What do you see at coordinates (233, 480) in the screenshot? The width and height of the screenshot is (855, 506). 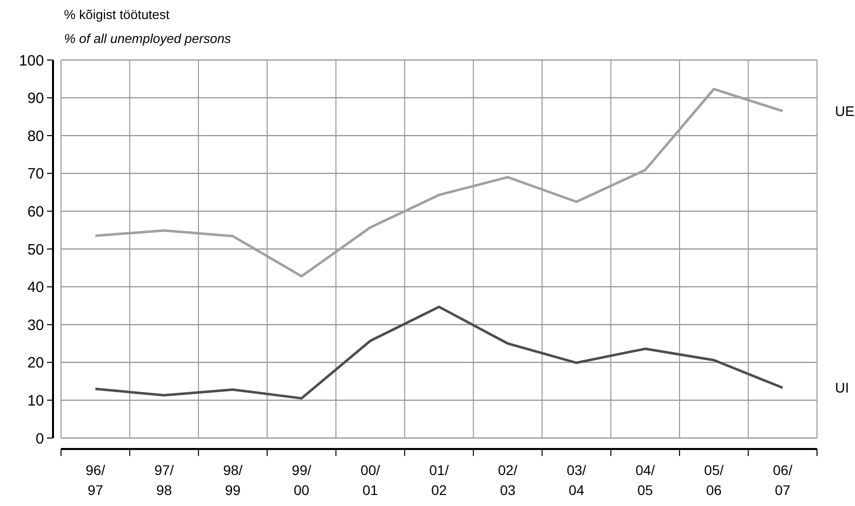 I see `x-tick-label: 98/ 99` at bounding box center [233, 480].